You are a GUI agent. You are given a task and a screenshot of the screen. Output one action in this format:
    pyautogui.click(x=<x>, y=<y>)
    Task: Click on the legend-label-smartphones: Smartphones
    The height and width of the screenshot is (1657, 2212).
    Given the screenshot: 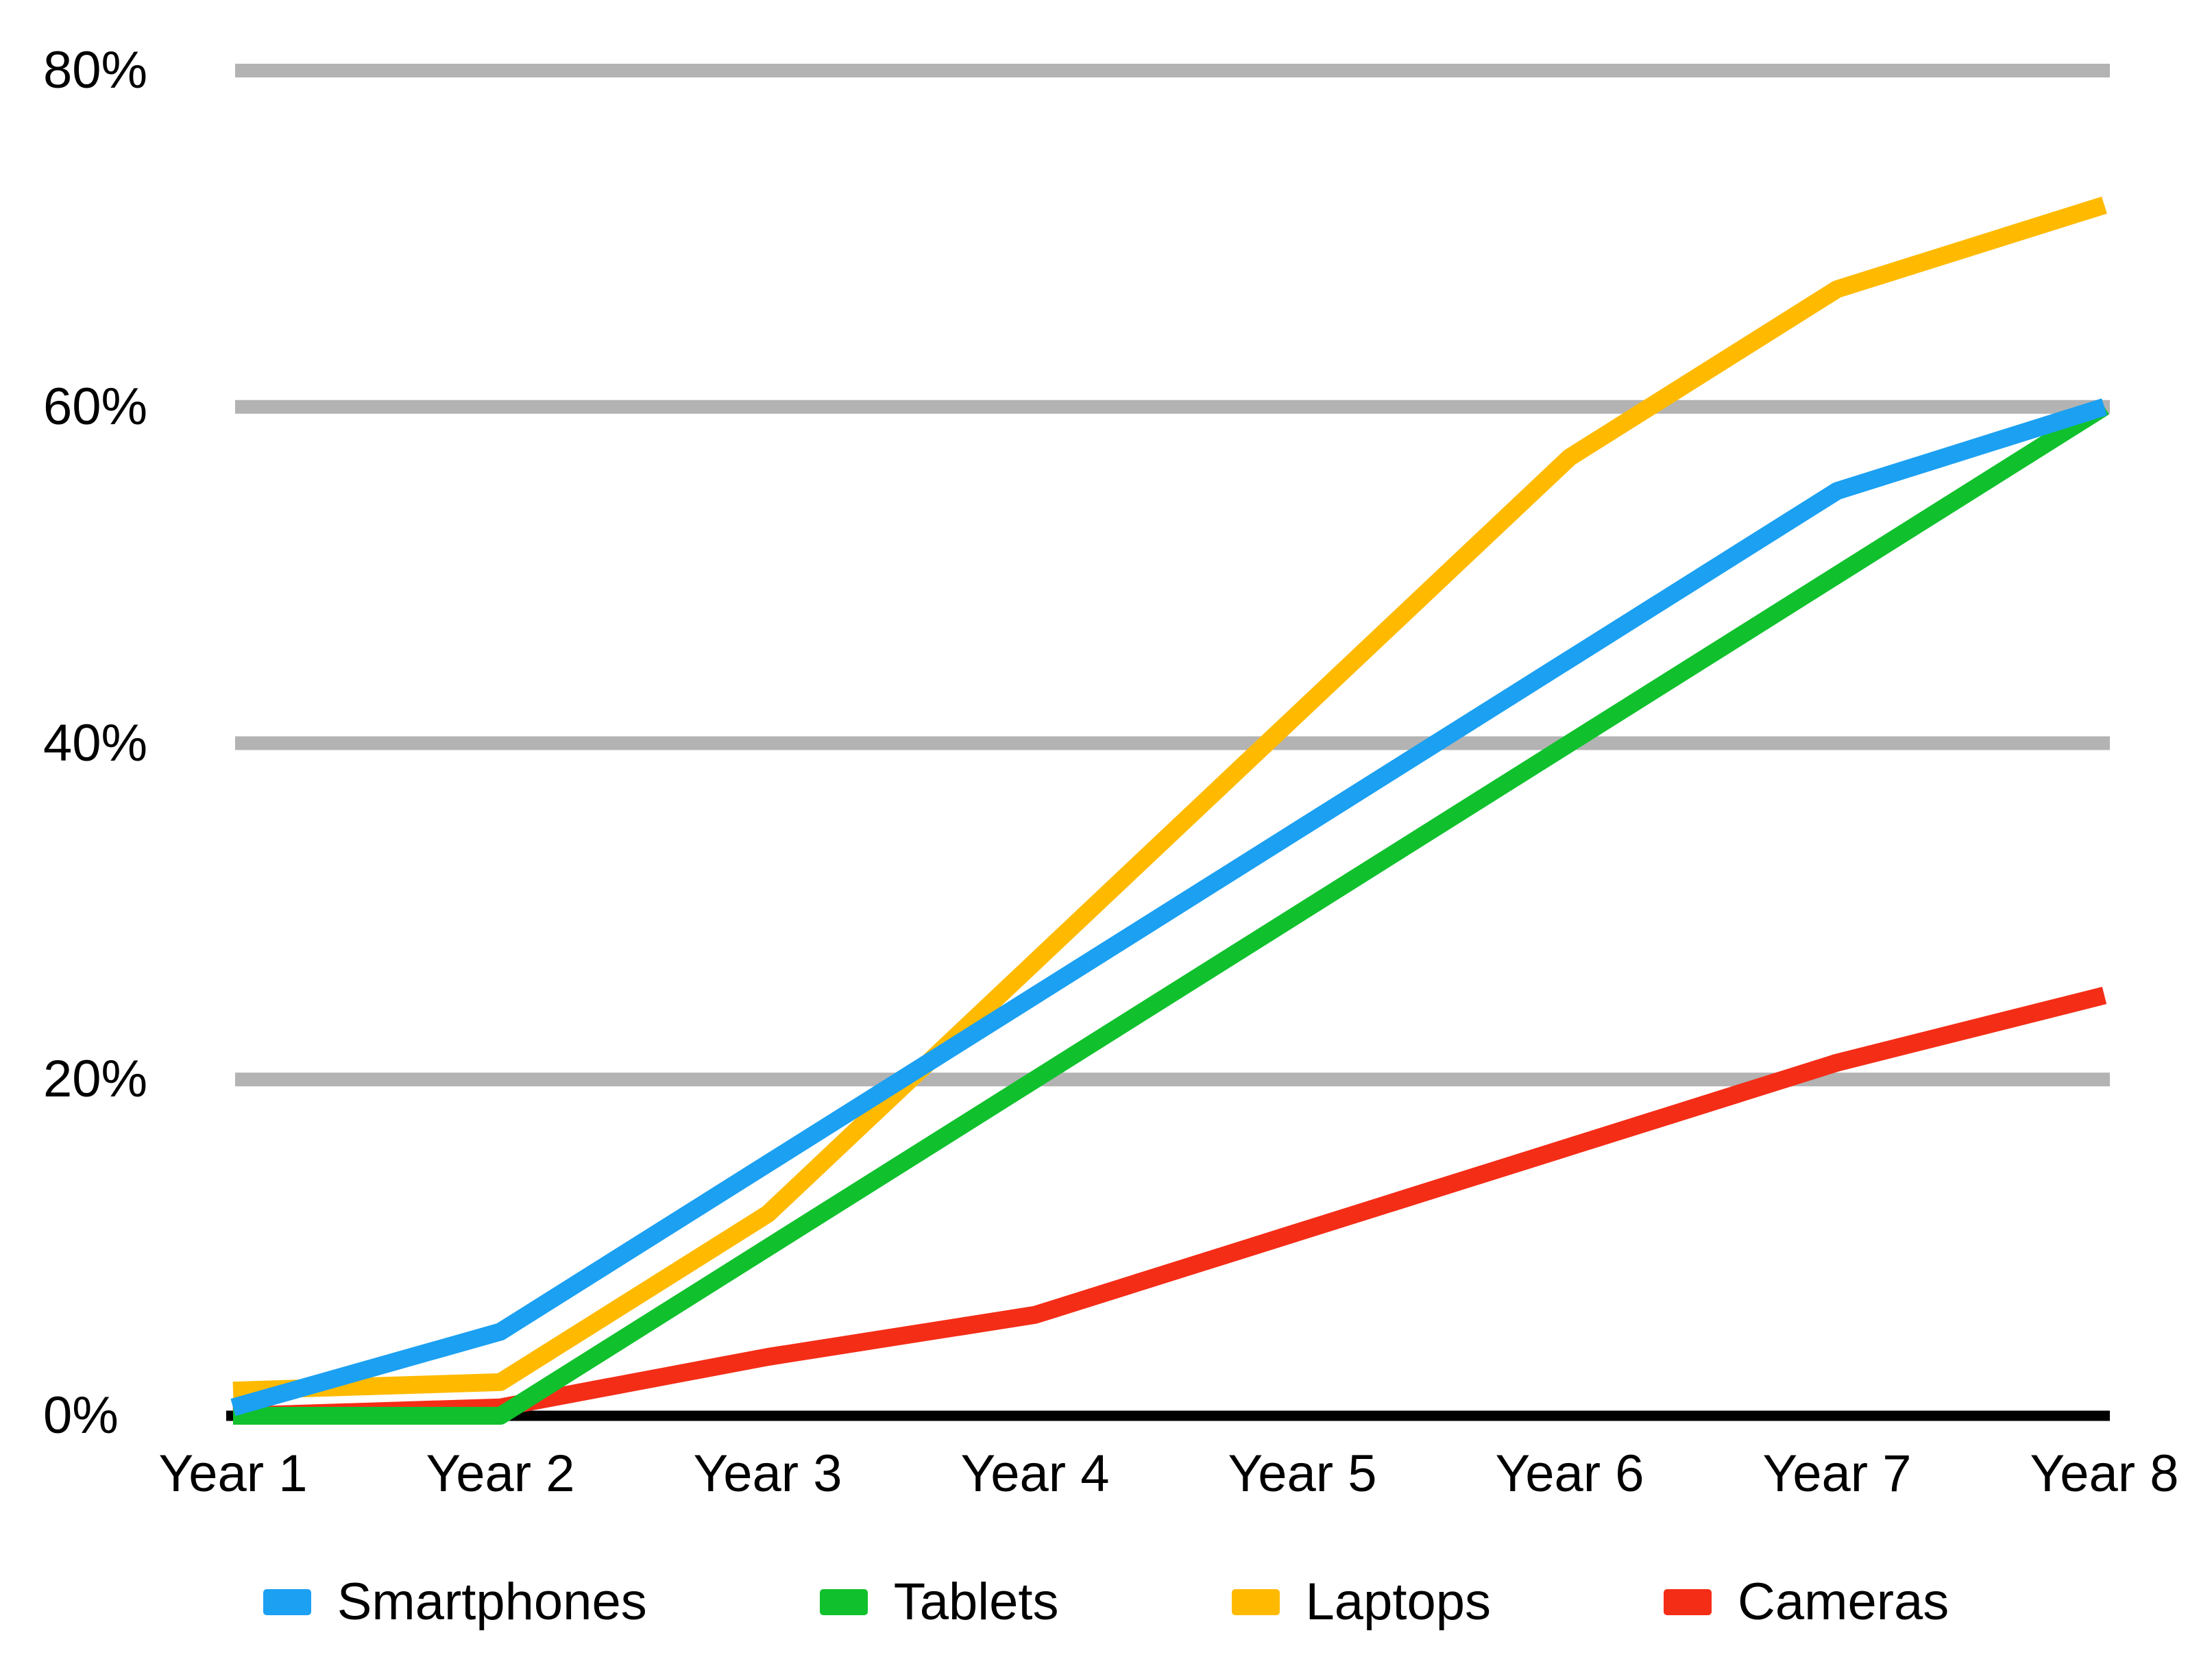 What is the action you would take?
    pyautogui.click(x=492, y=1602)
    